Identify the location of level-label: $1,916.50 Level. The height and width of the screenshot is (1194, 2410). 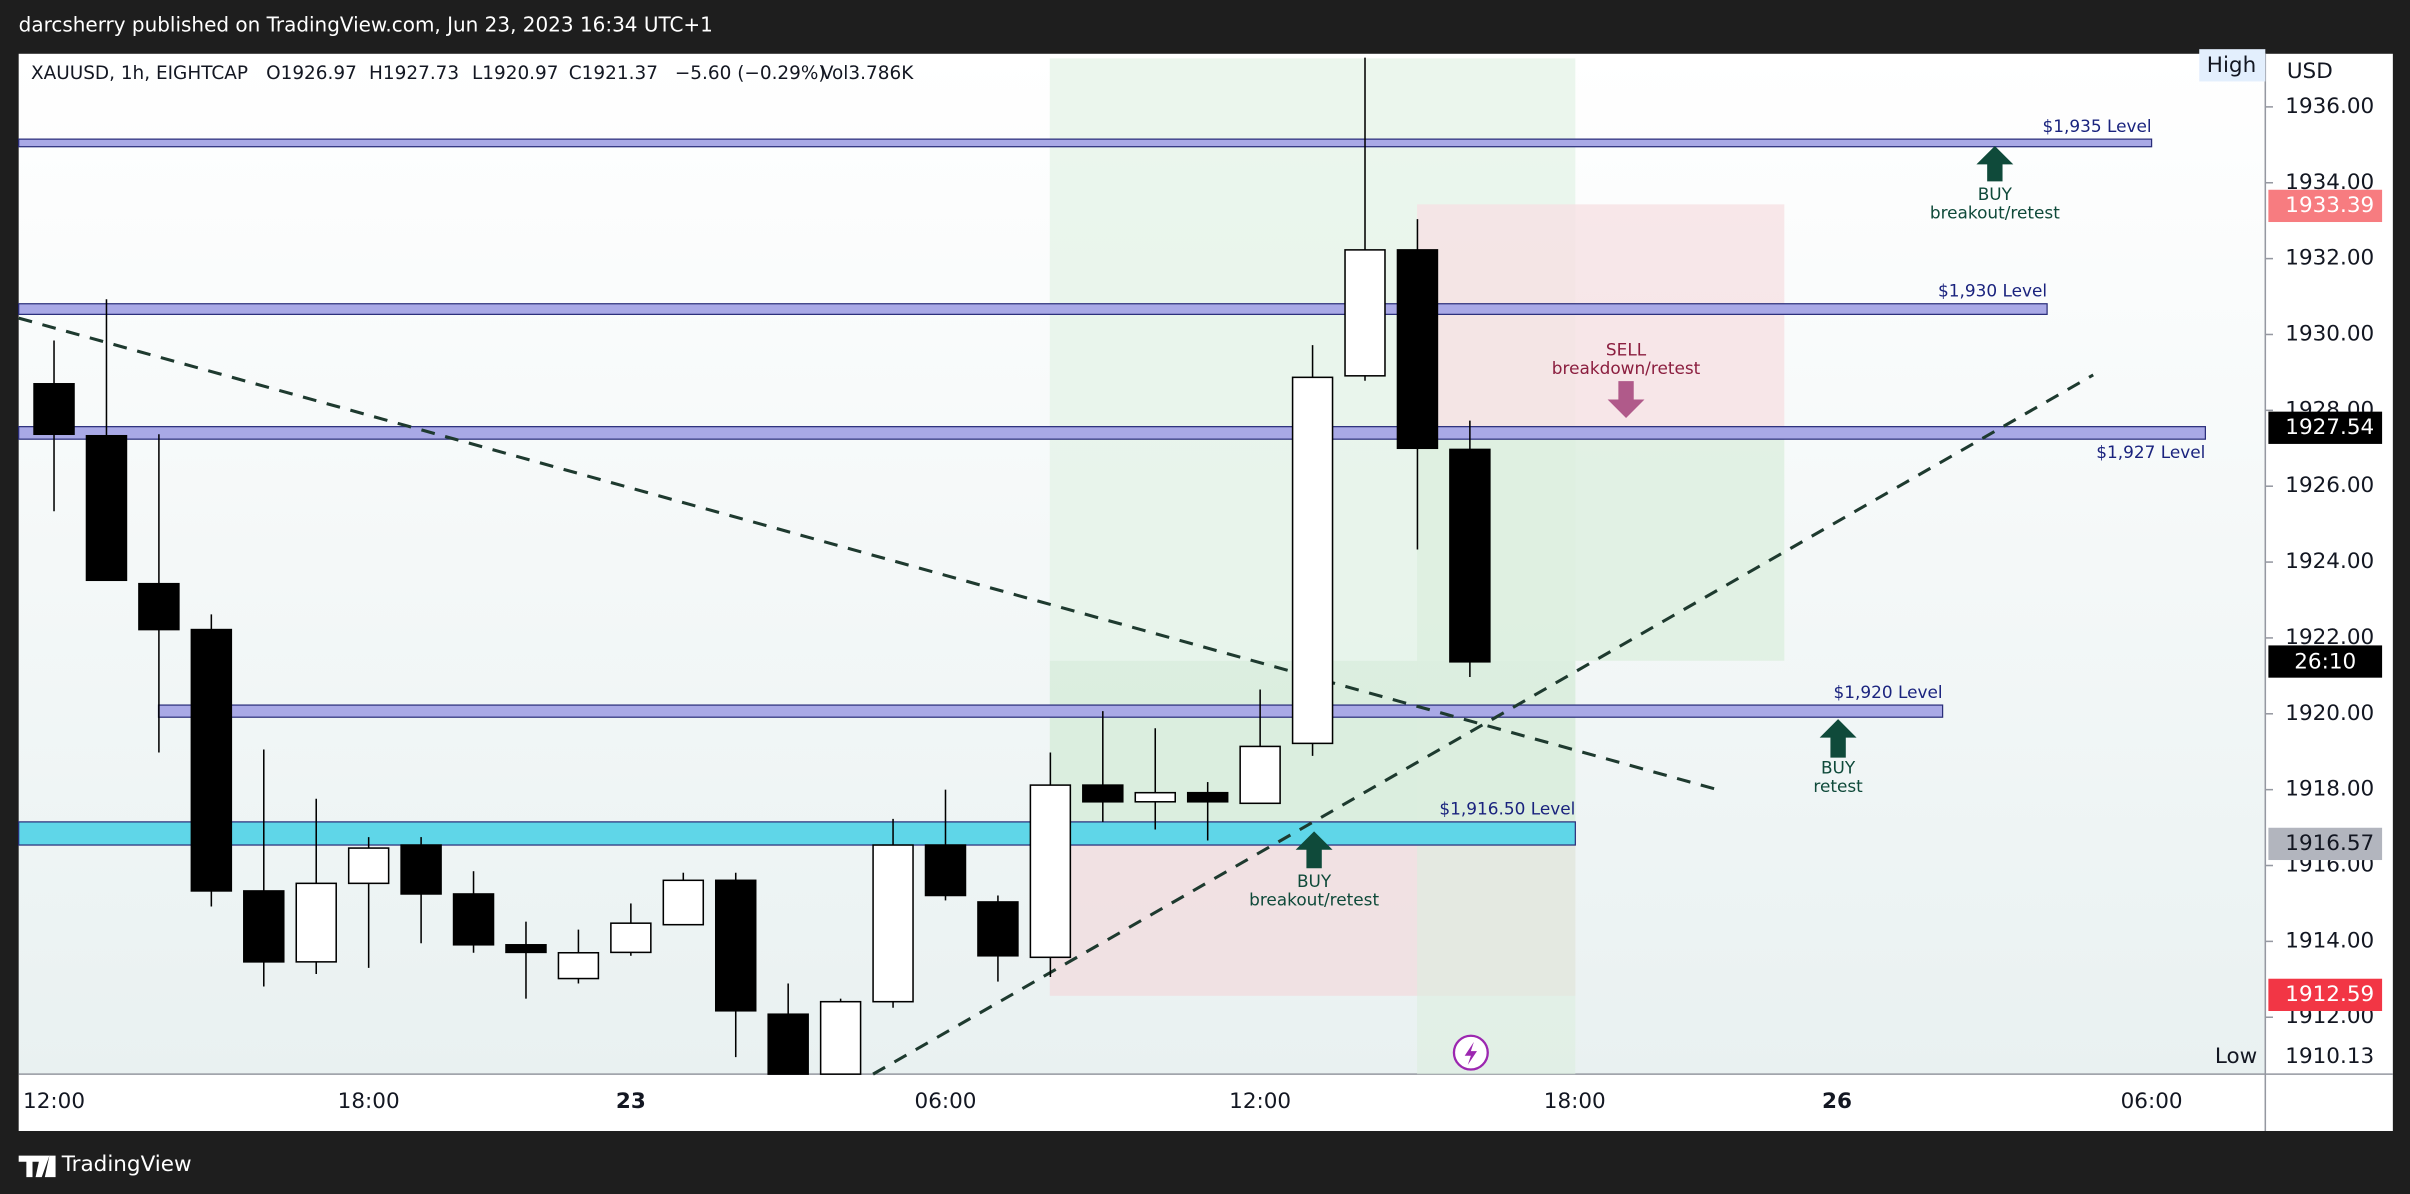
(1507, 809).